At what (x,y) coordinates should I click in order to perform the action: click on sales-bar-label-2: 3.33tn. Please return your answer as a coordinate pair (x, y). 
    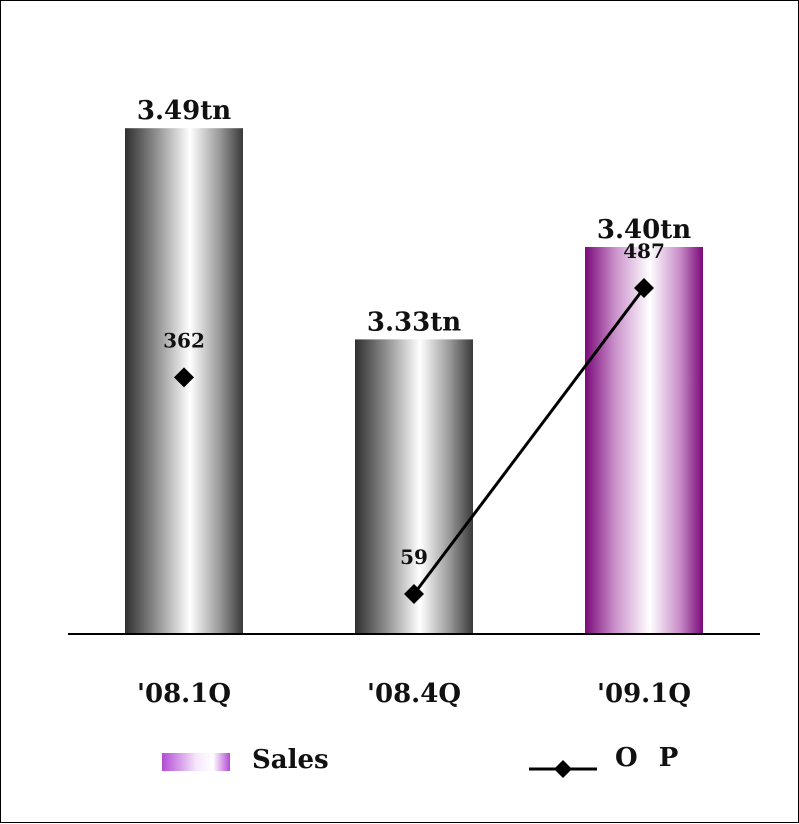
    Looking at the image, I should click on (414, 322).